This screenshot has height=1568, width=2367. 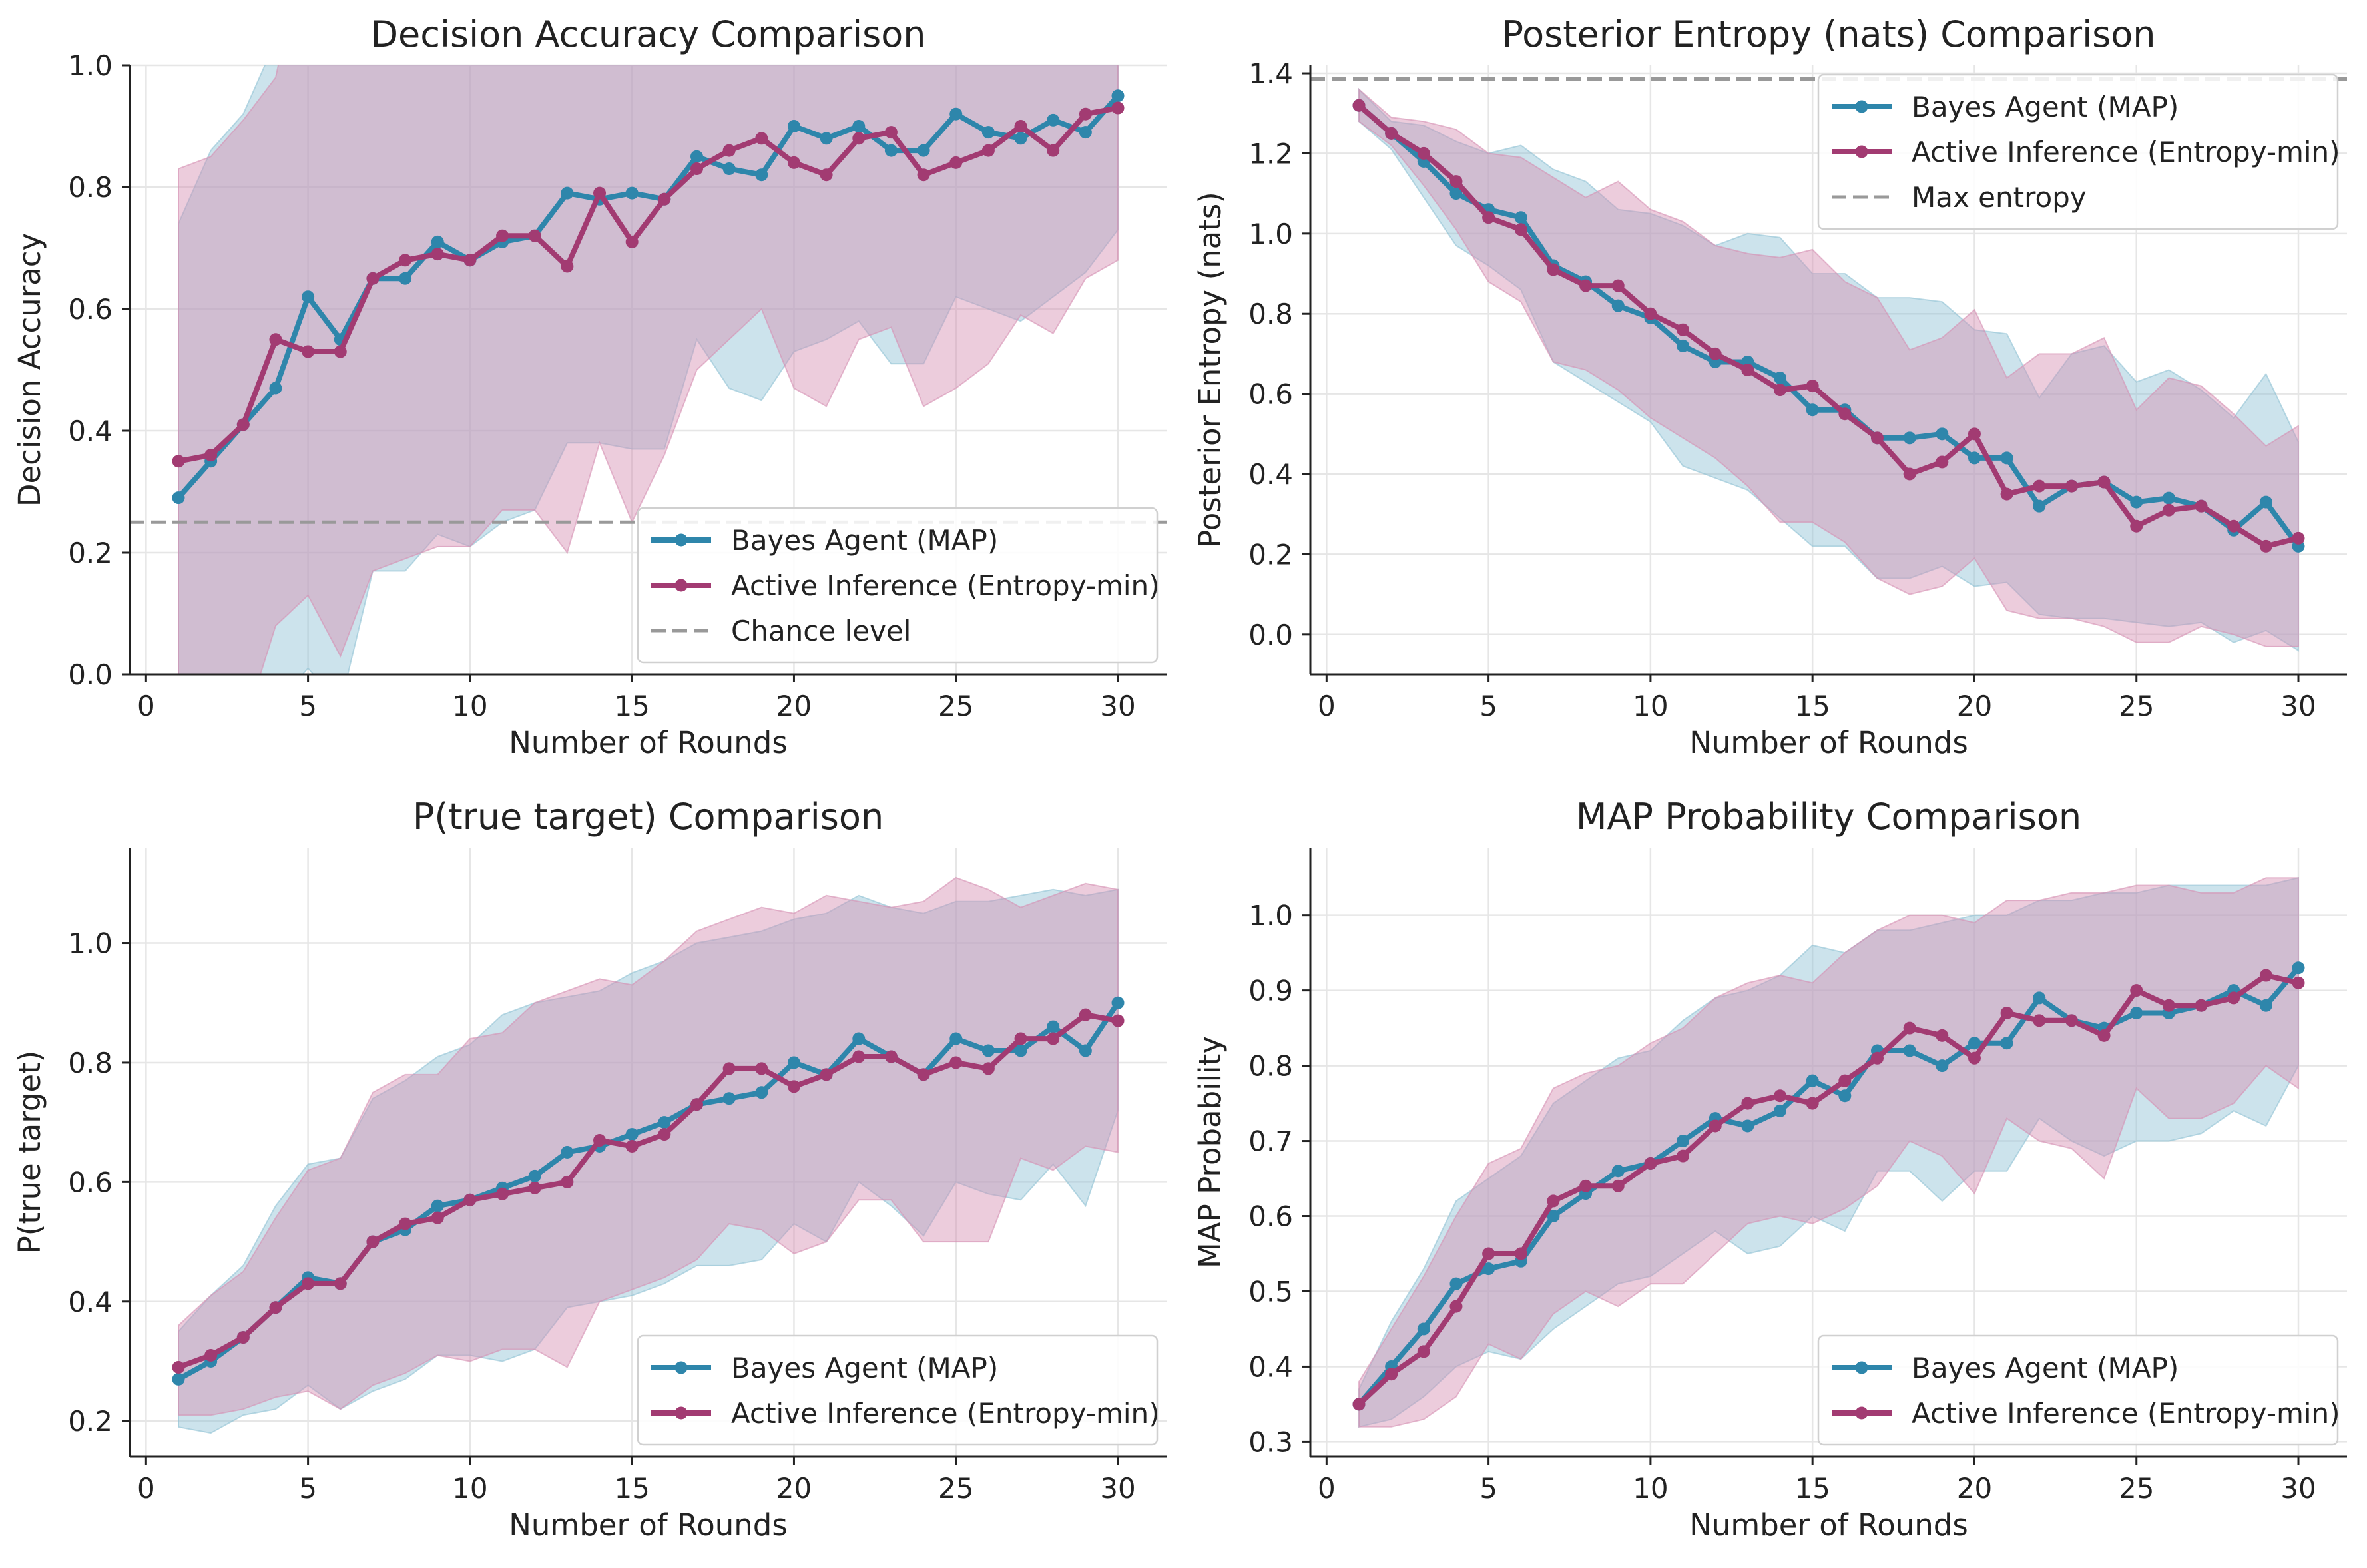 I want to click on x-tick-label: 20, so click(x=1975, y=1488).